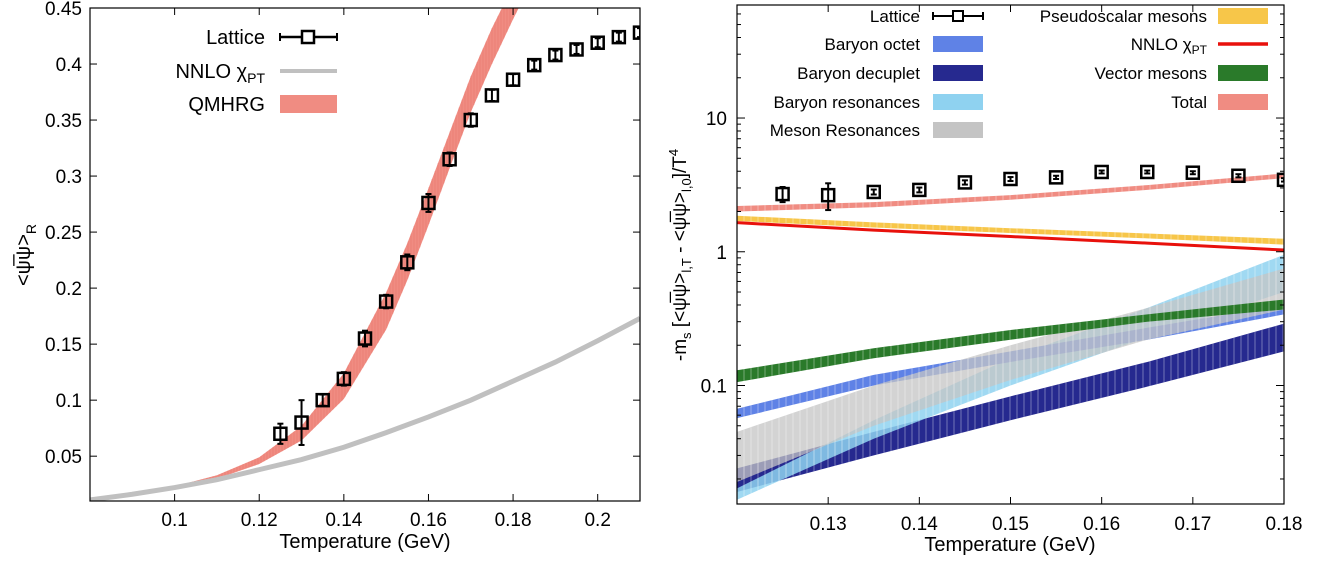 This screenshot has height=565, width=1343. What do you see at coordinates (63, 345) in the screenshot?
I see `y-tick-label: 0.15` at bounding box center [63, 345].